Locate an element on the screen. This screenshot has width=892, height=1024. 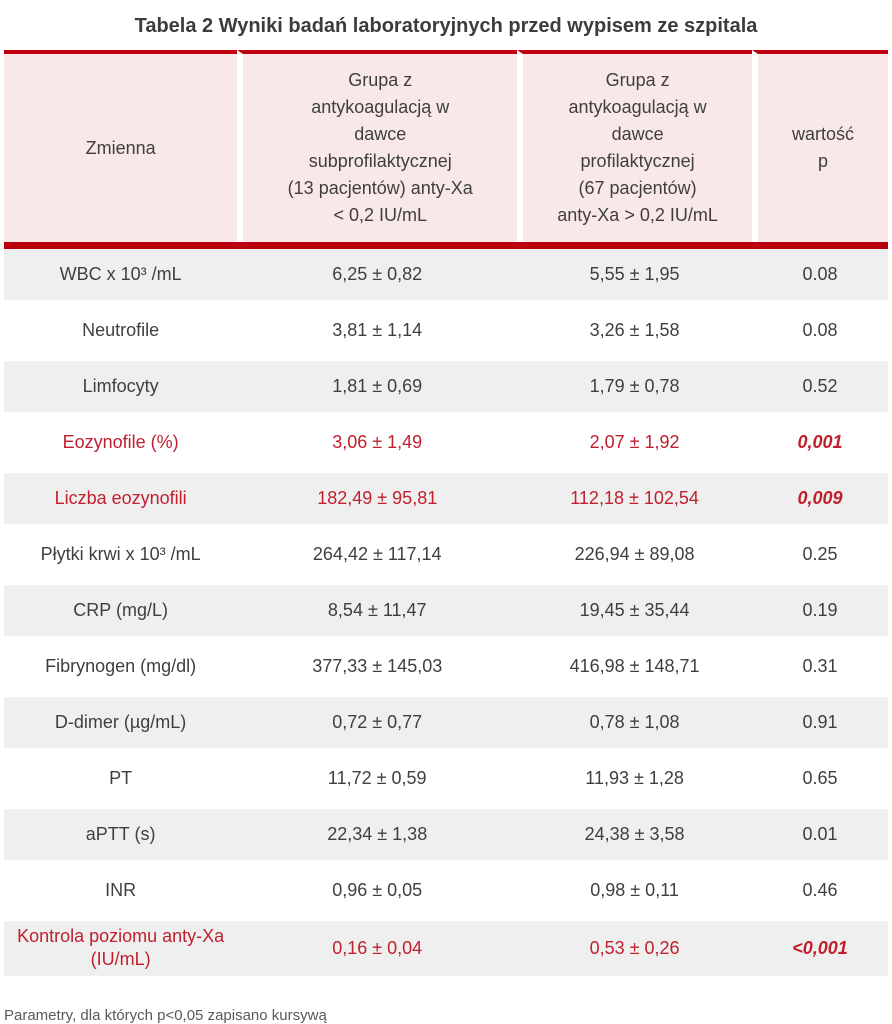
row-value-prophylactic: 0,53 ± 0,26 is located at coordinates (634, 951).